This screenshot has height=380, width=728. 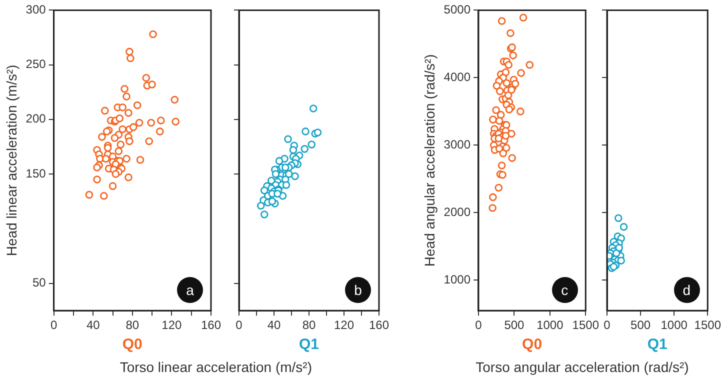 I want to click on y-tick-label: 3000, so click(x=457, y=145).